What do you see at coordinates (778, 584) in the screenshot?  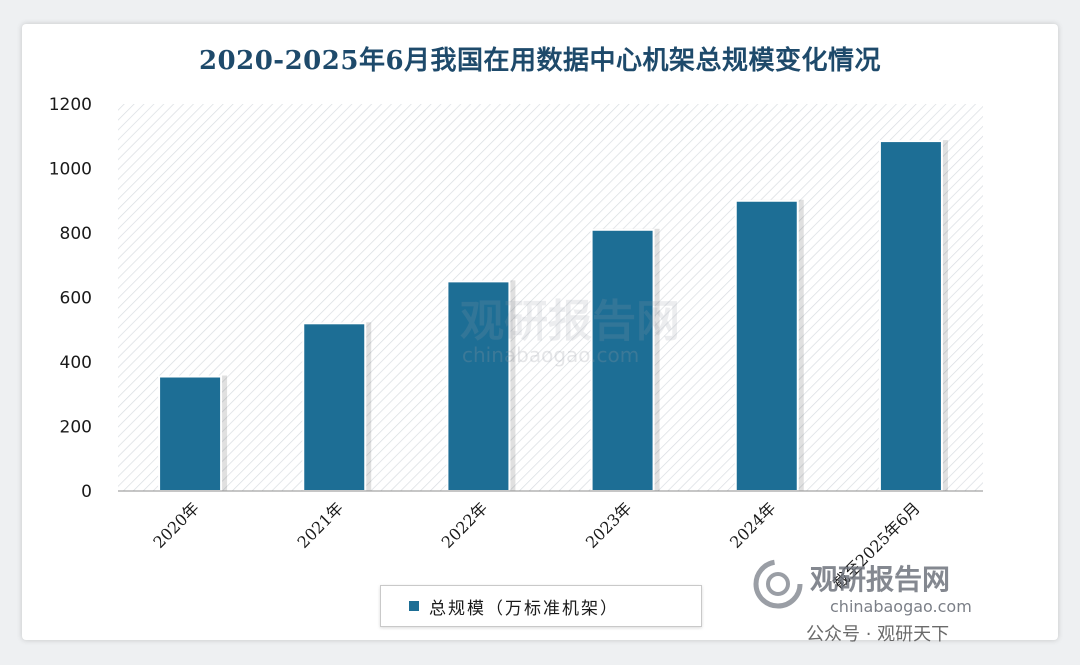 I see `watermark-logo-icon` at bounding box center [778, 584].